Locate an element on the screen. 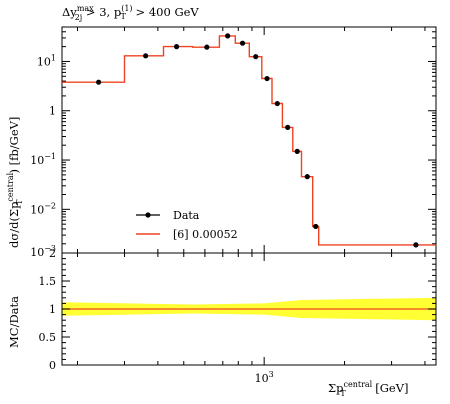  y-tick-label-bottom: 10−3 is located at coordinates (43, 251).